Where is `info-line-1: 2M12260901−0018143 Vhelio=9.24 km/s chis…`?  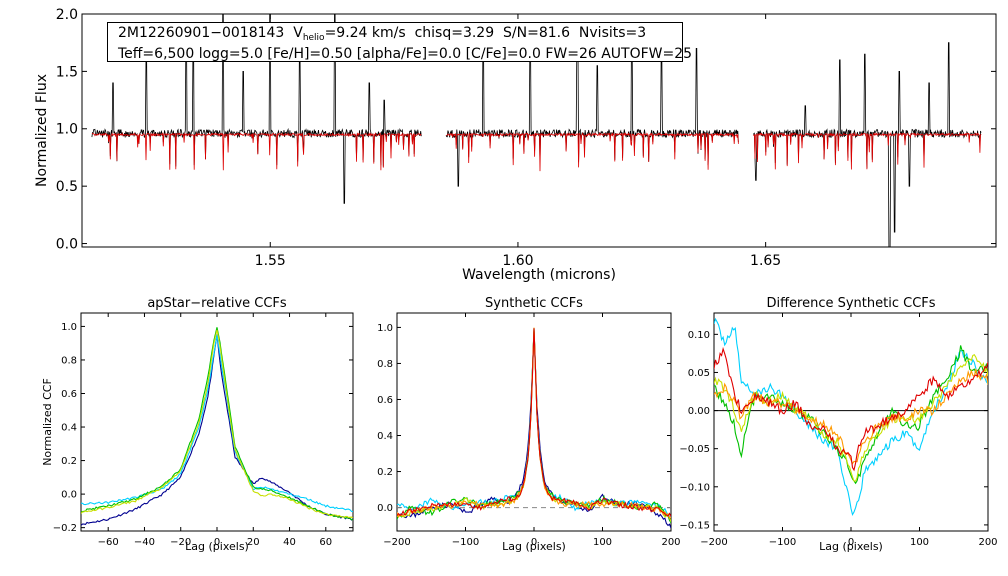 info-line-1: 2M12260901−0018143 Vhelio=9.24 km/s chis… is located at coordinates (400, 35).